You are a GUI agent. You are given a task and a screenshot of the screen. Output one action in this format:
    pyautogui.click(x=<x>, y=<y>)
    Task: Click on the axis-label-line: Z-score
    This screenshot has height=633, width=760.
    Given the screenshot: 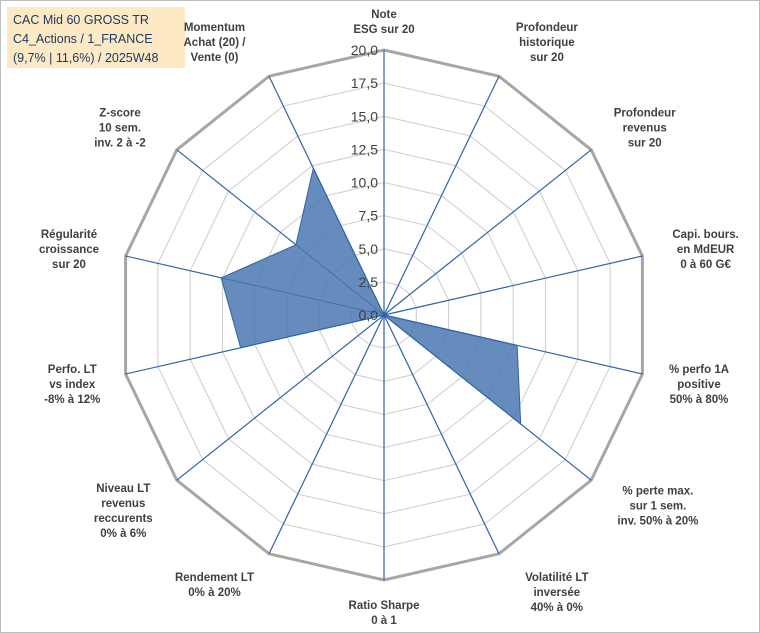 What is the action you would take?
    pyautogui.click(x=120, y=113)
    